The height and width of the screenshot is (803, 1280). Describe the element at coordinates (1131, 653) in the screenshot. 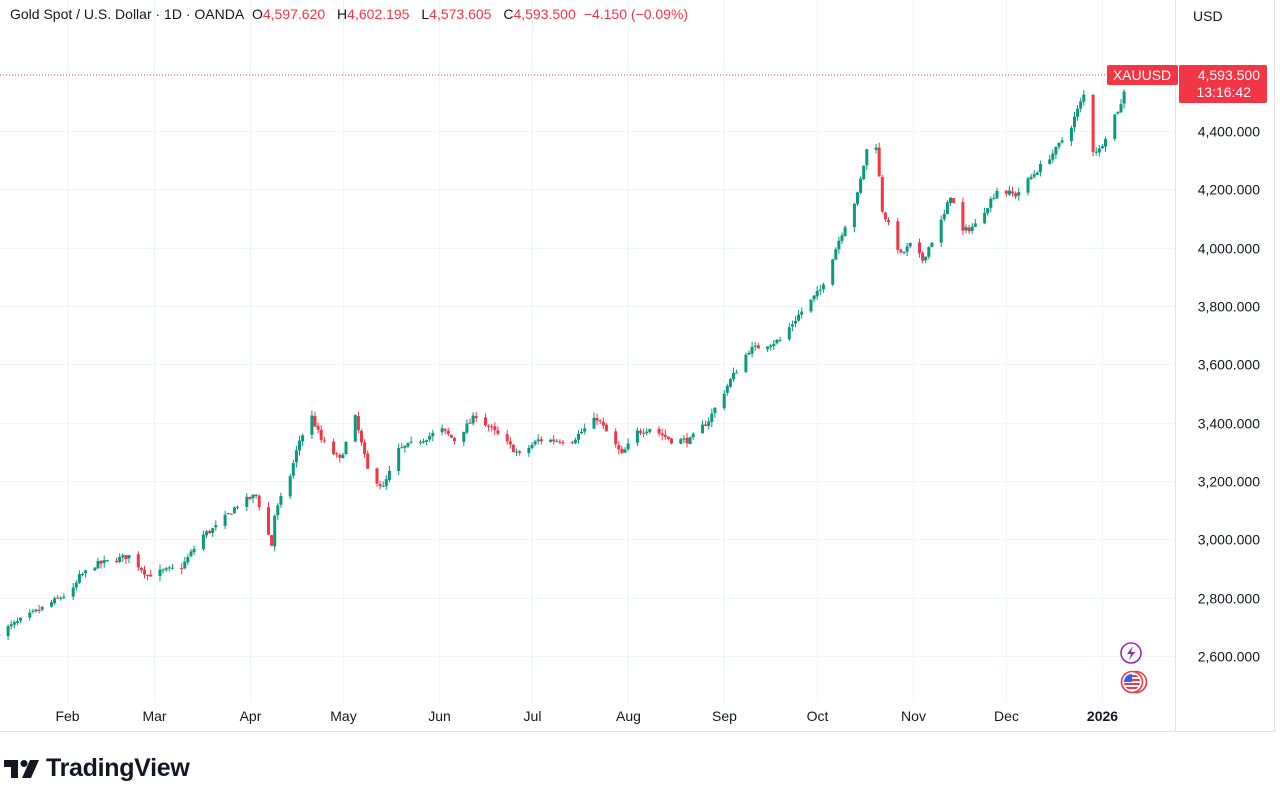

I see `lightning-event-icon` at that location.